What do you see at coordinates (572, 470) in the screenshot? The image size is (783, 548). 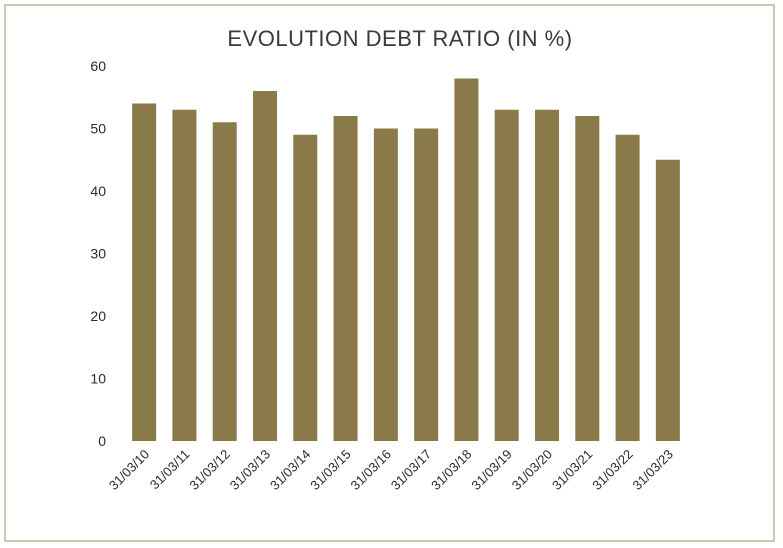 I see `x-tick-label: 31/03/21` at bounding box center [572, 470].